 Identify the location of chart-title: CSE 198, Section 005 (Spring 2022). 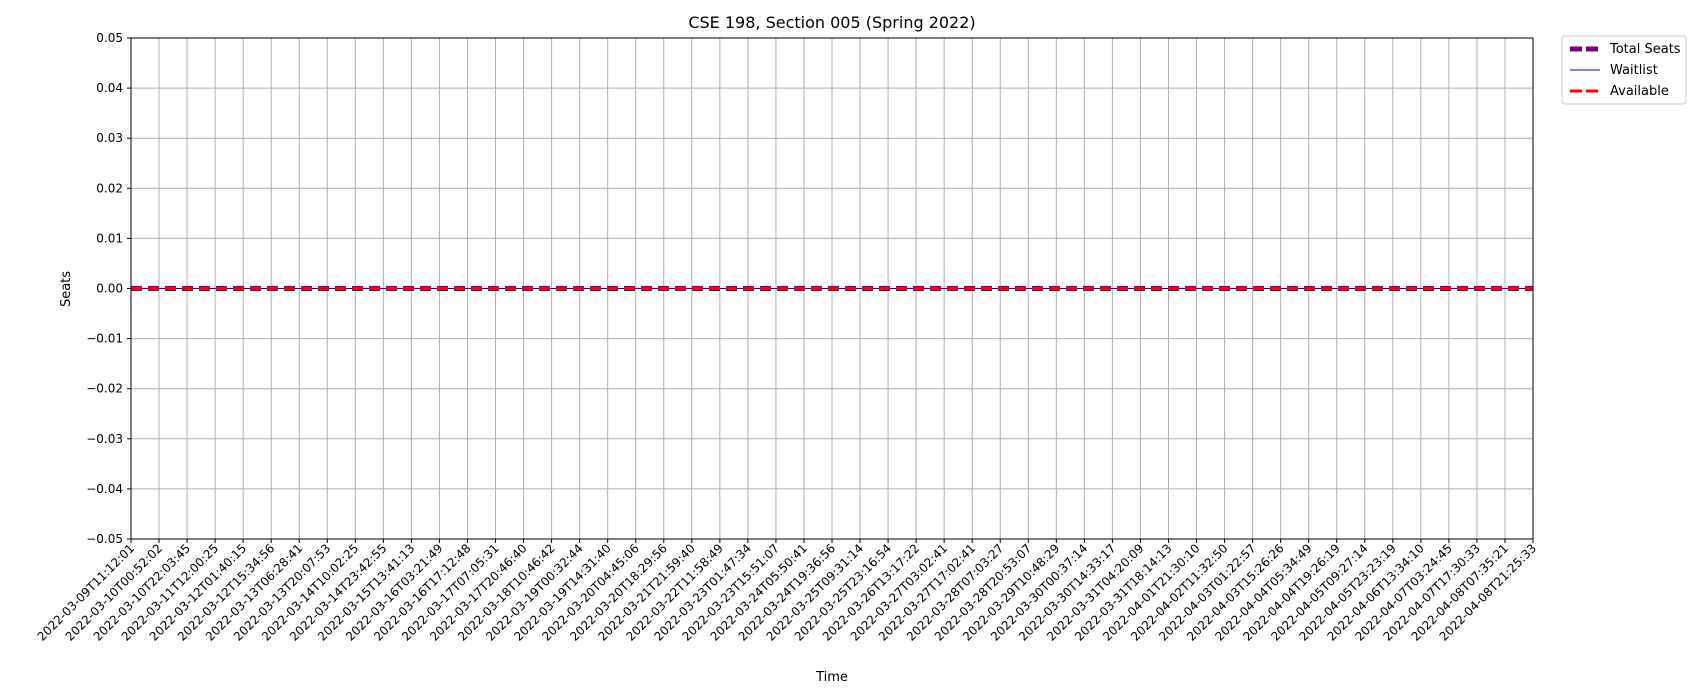
(831, 22).